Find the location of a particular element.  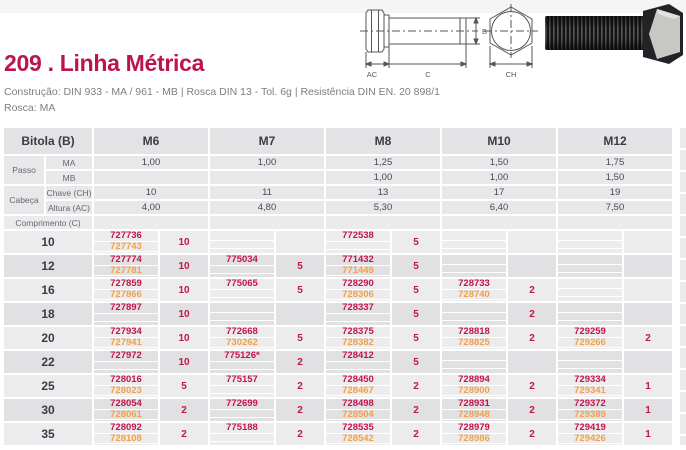

code-ma: 775188 is located at coordinates (242, 428).